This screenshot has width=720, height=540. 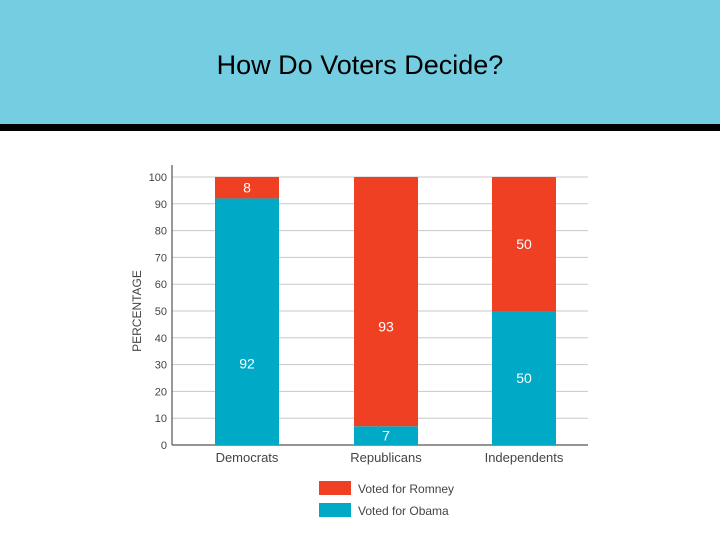 I want to click on legend-swatch-voted-for-obama, so click(x=335, y=510).